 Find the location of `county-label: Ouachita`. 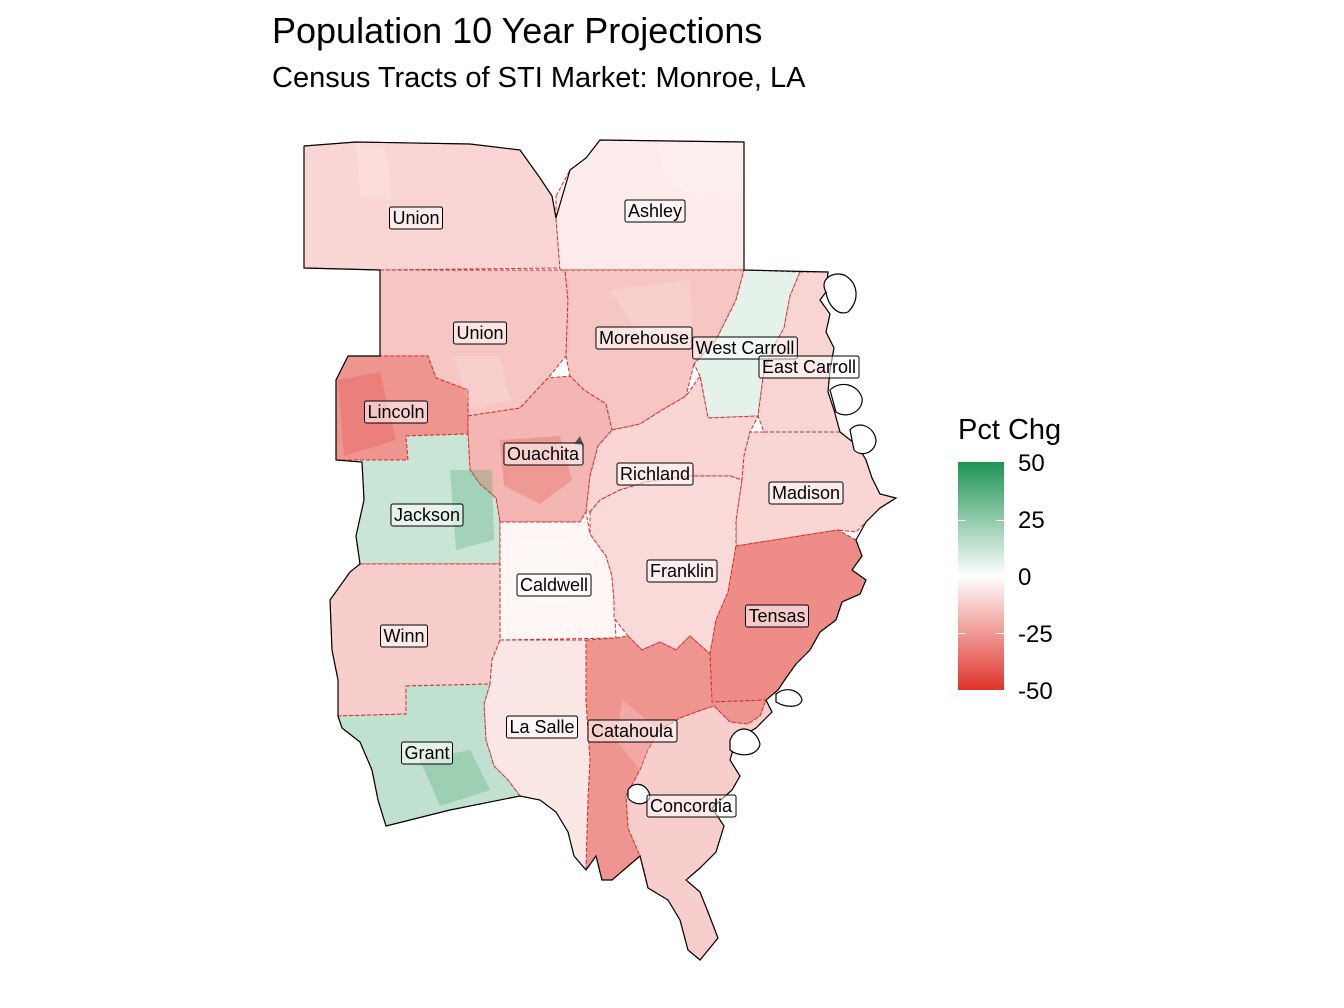

county-label: Ouachita is located at coordinates (543, 454).